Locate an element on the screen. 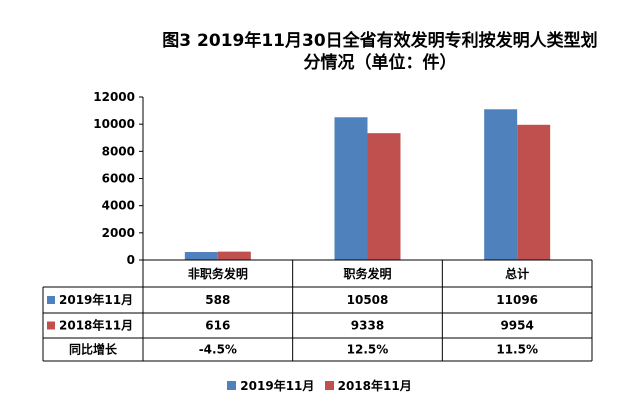 Image resolution: width=639 pixels, height=416 pixels. chart-title: 图3 2019年11月30日全省有效发明专利按发明人类型划 分情况（单位：件） is located at coordinates (380, 52).